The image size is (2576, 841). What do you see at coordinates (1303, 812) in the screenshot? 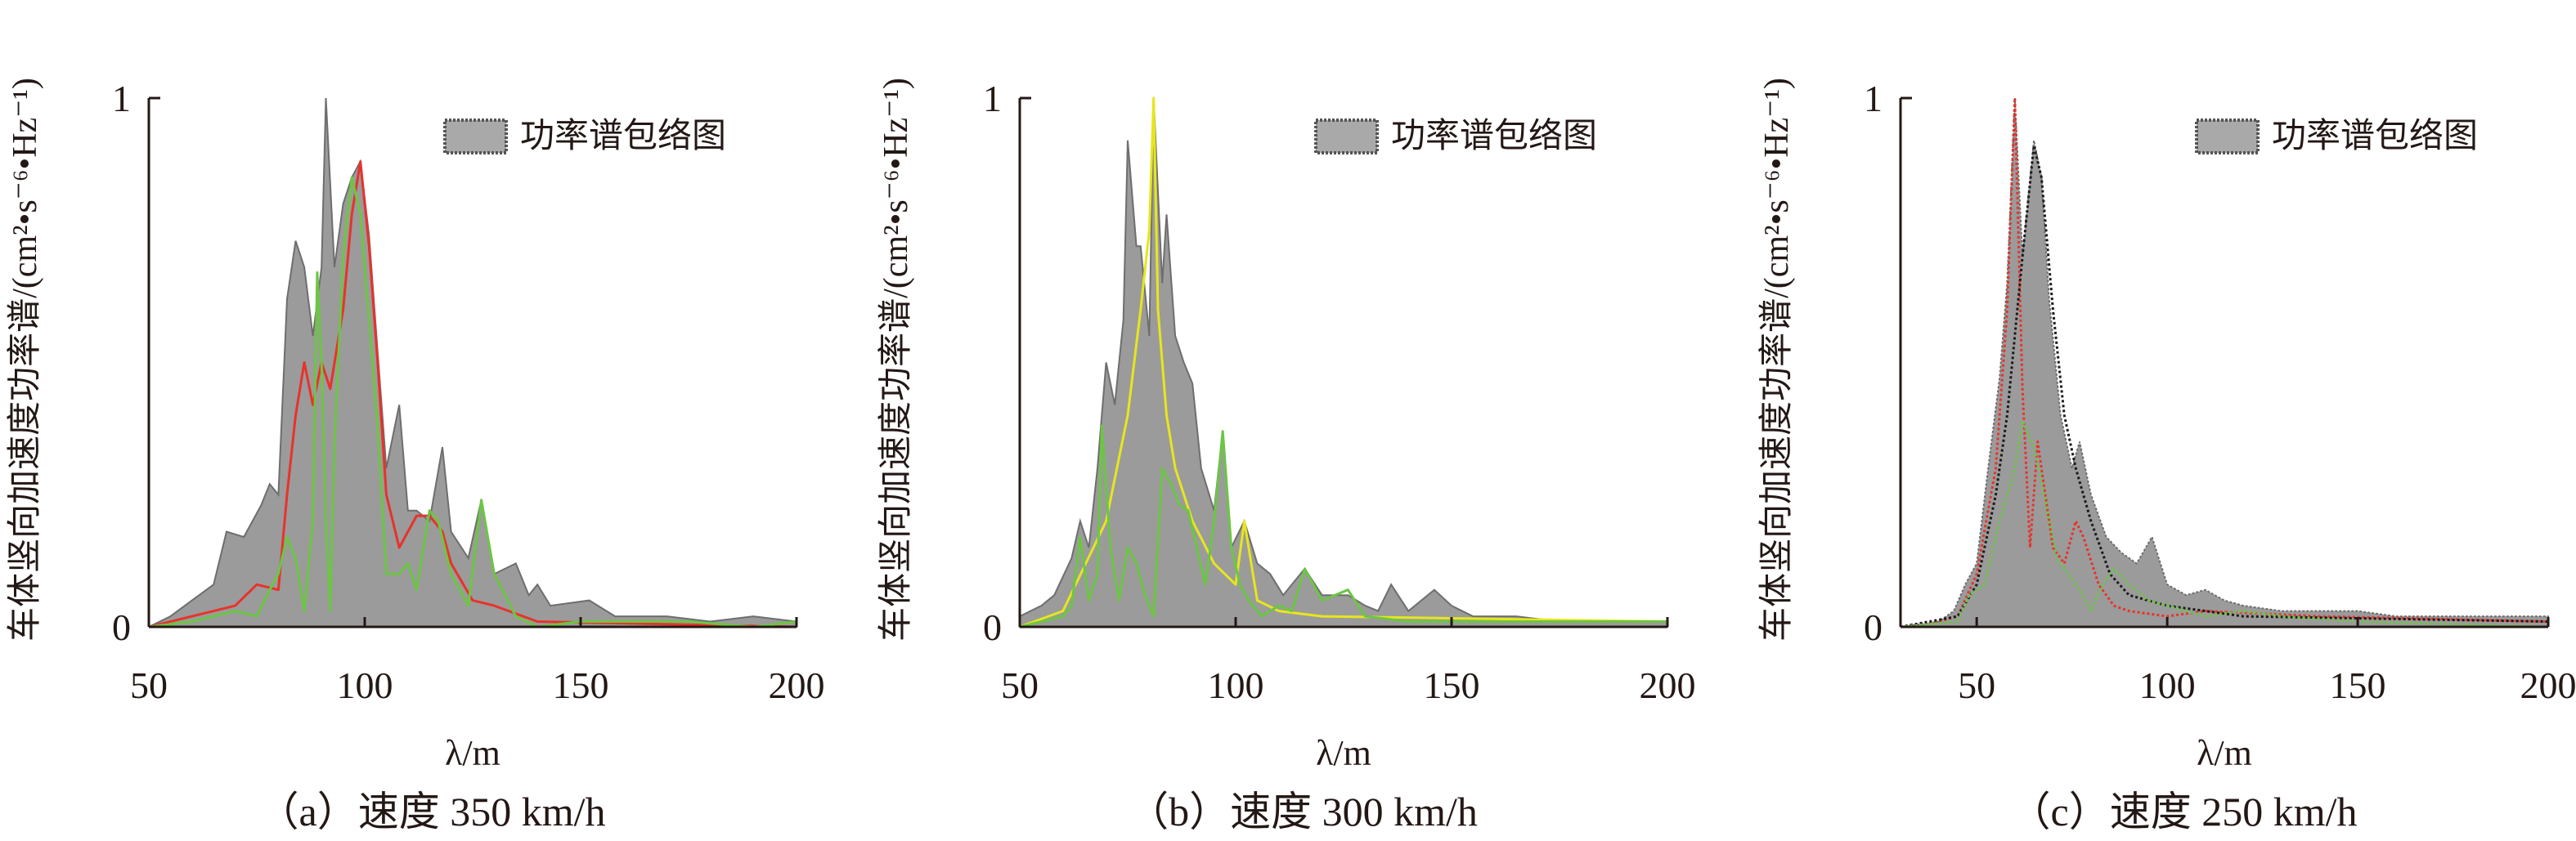
I see `panel-caption: （b）速度 300 km/h` at bounding box center [1303, 812].